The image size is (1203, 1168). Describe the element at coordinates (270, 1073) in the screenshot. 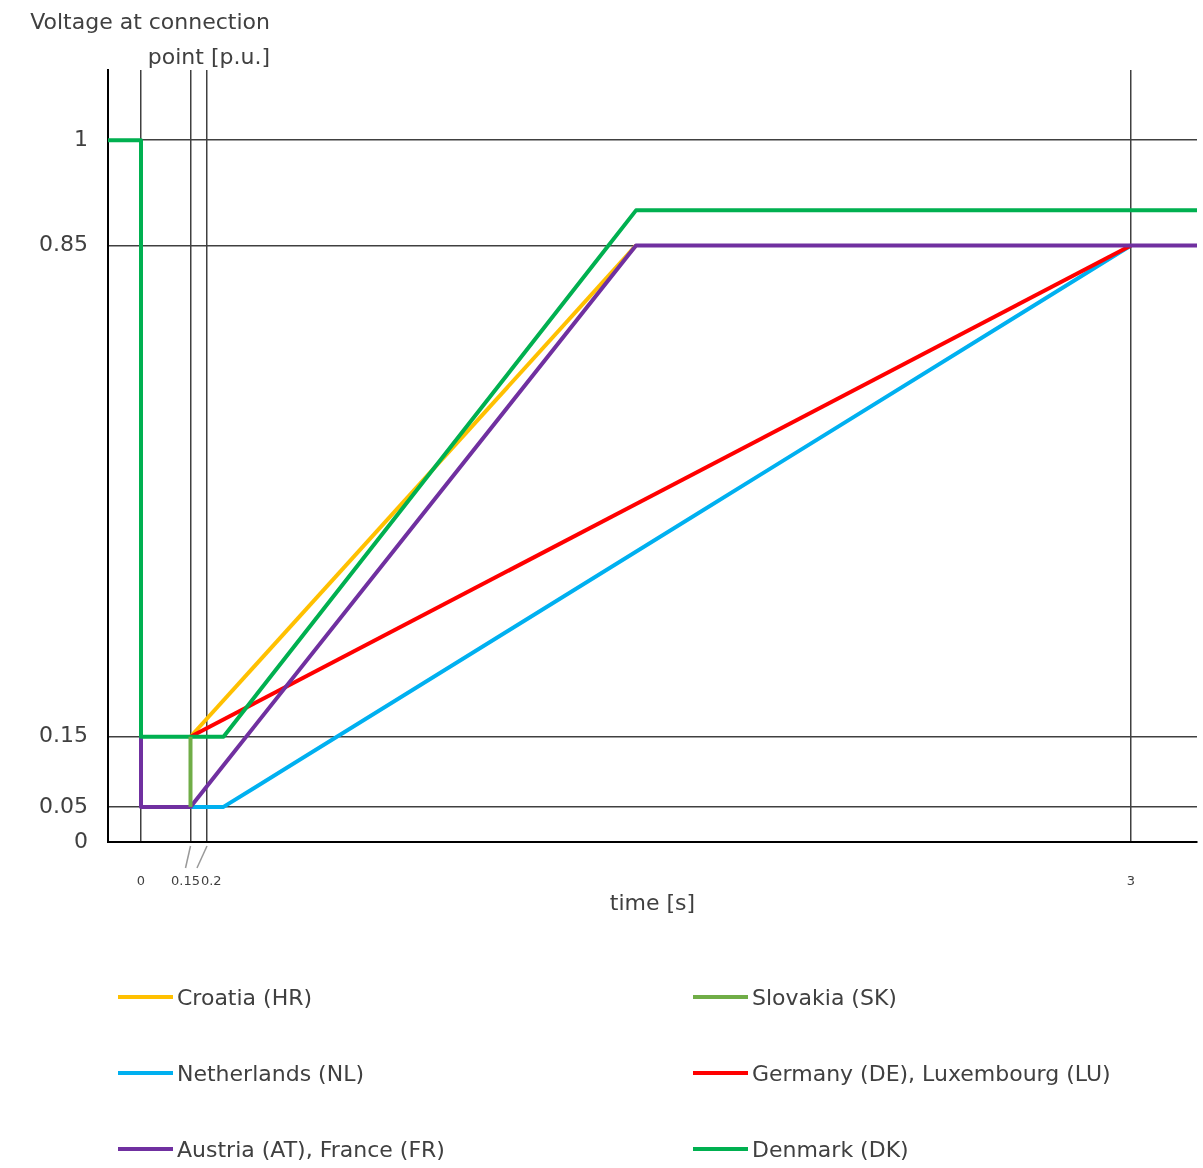

I see `legend-label: Netherlands (NL)` at that location.